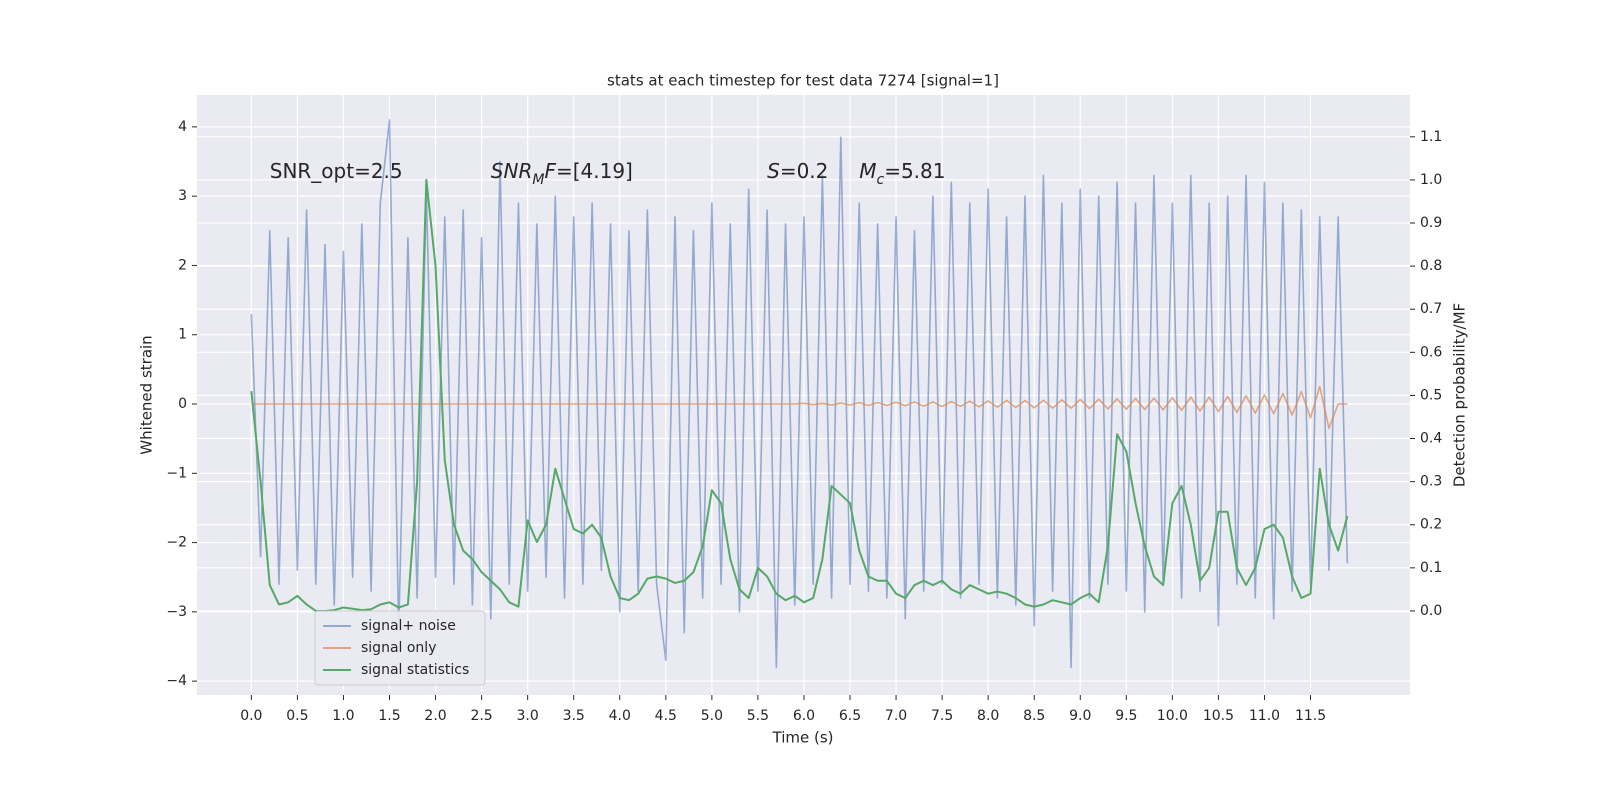  Describe the element at coordinates (1460, 395) in the screenshot. I see `y2-axis-label: Detection probability/MF` at that location.